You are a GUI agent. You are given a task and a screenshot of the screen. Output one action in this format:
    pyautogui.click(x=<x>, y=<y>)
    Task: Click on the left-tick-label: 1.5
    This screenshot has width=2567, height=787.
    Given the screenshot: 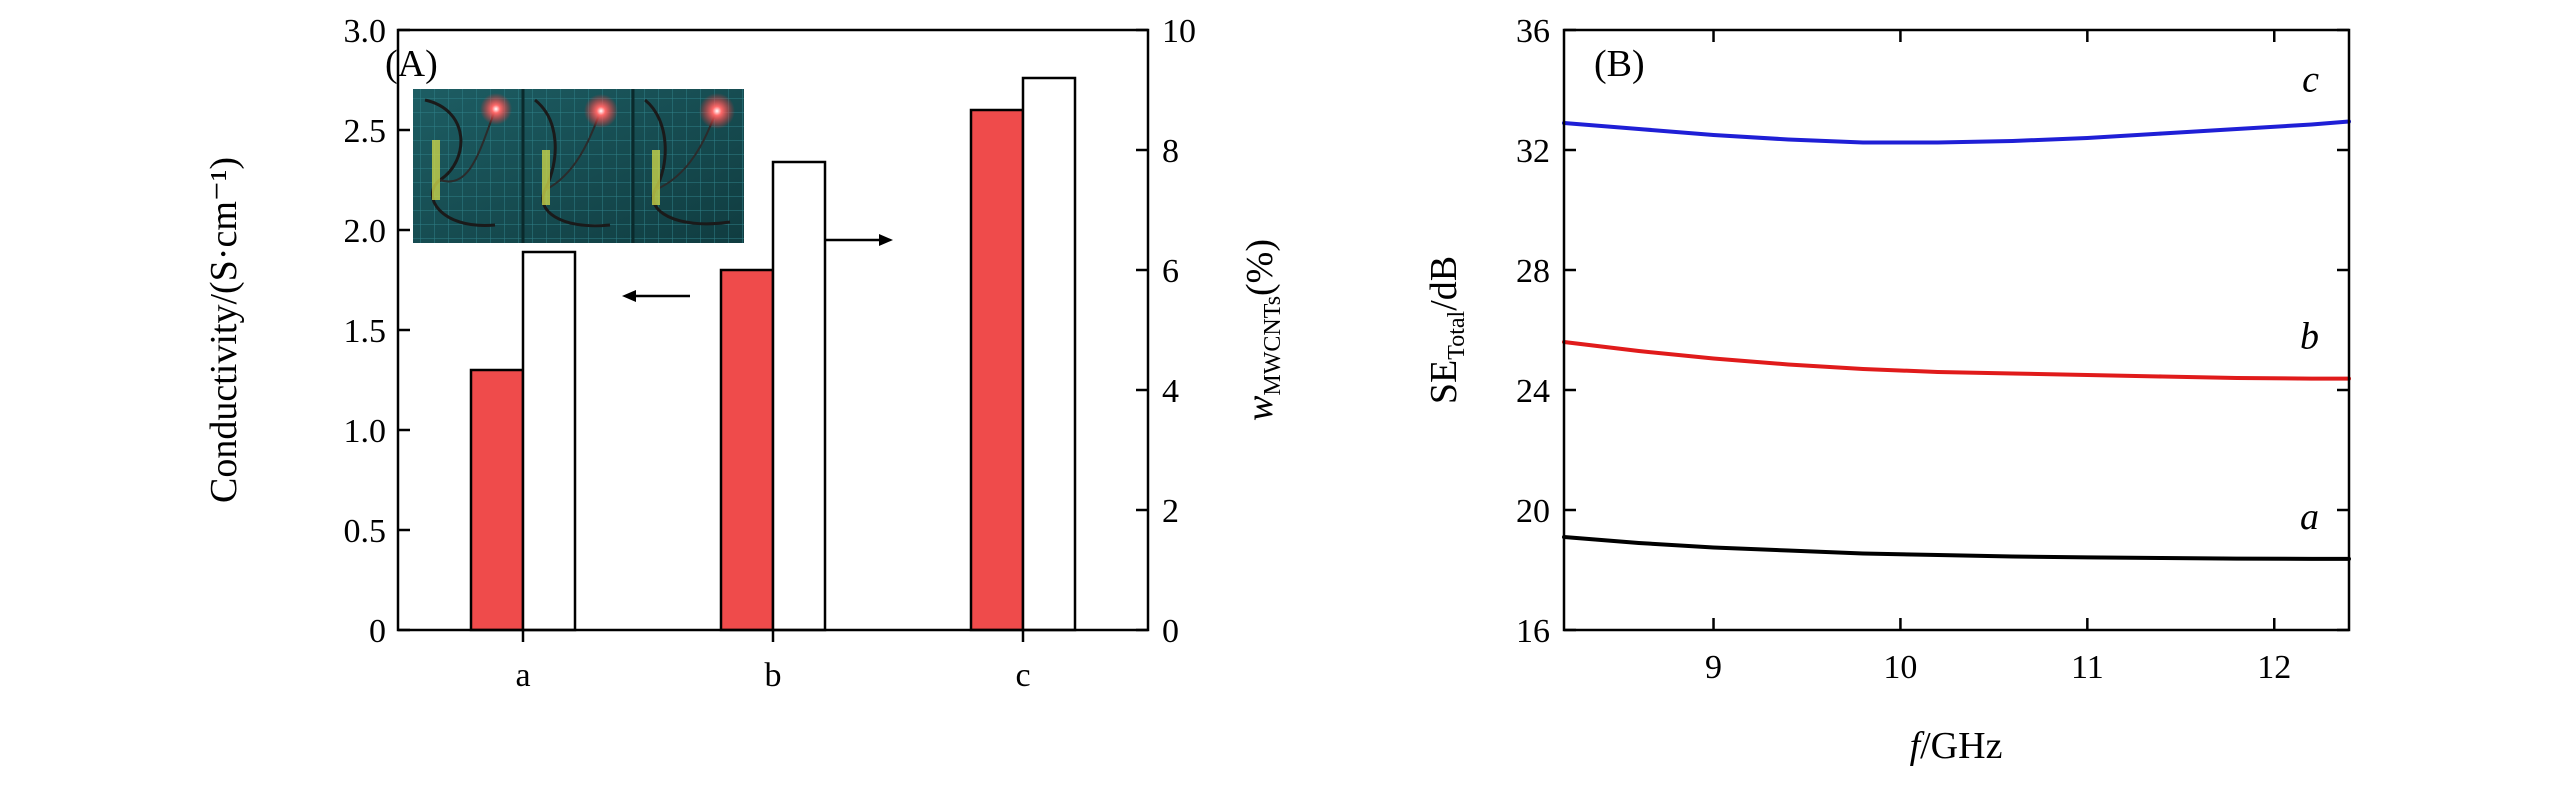 What is the action you would take?
    pyautogui.click(x=365, y=331)
    